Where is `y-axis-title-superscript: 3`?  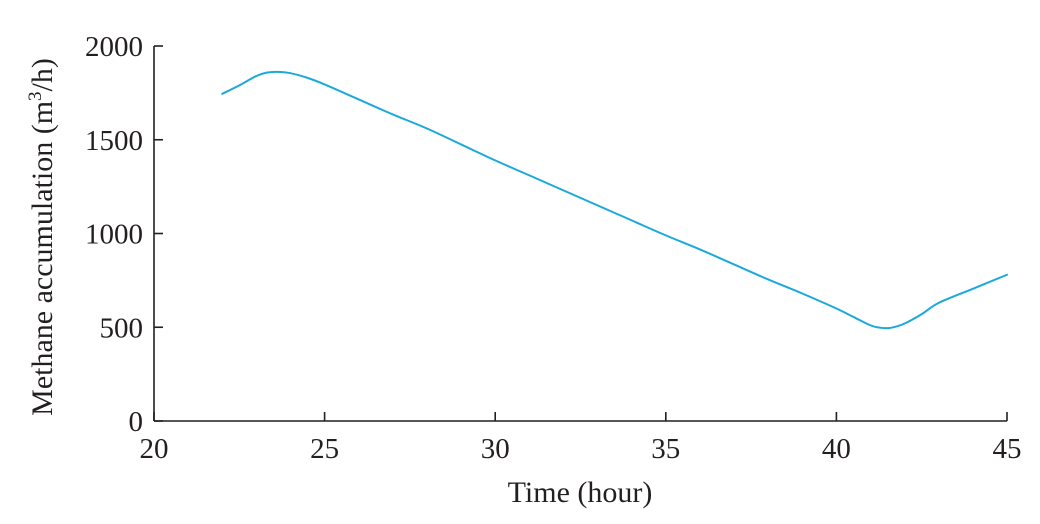
y-axis-title-superscript: 3 is located at coordinates (35, 96).